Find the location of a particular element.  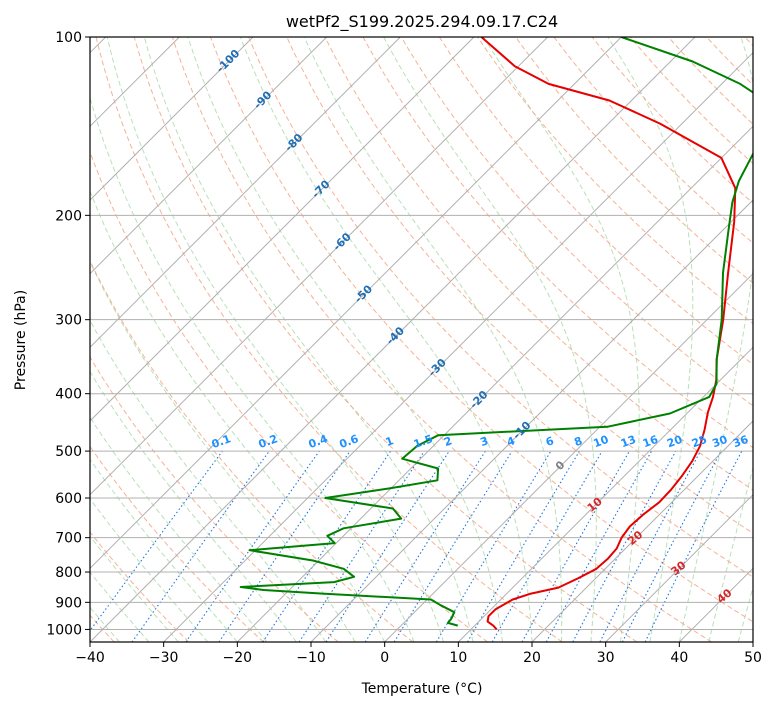

mixing-ratio-label: 6 is located at coordinates (550, 441).